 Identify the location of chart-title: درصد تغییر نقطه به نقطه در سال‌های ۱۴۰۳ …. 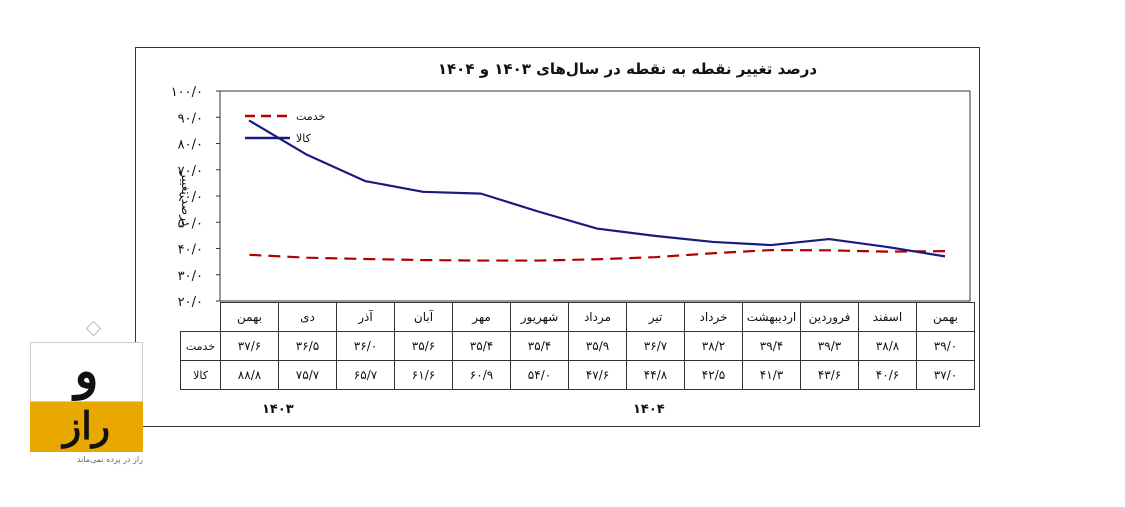
(627, 69).